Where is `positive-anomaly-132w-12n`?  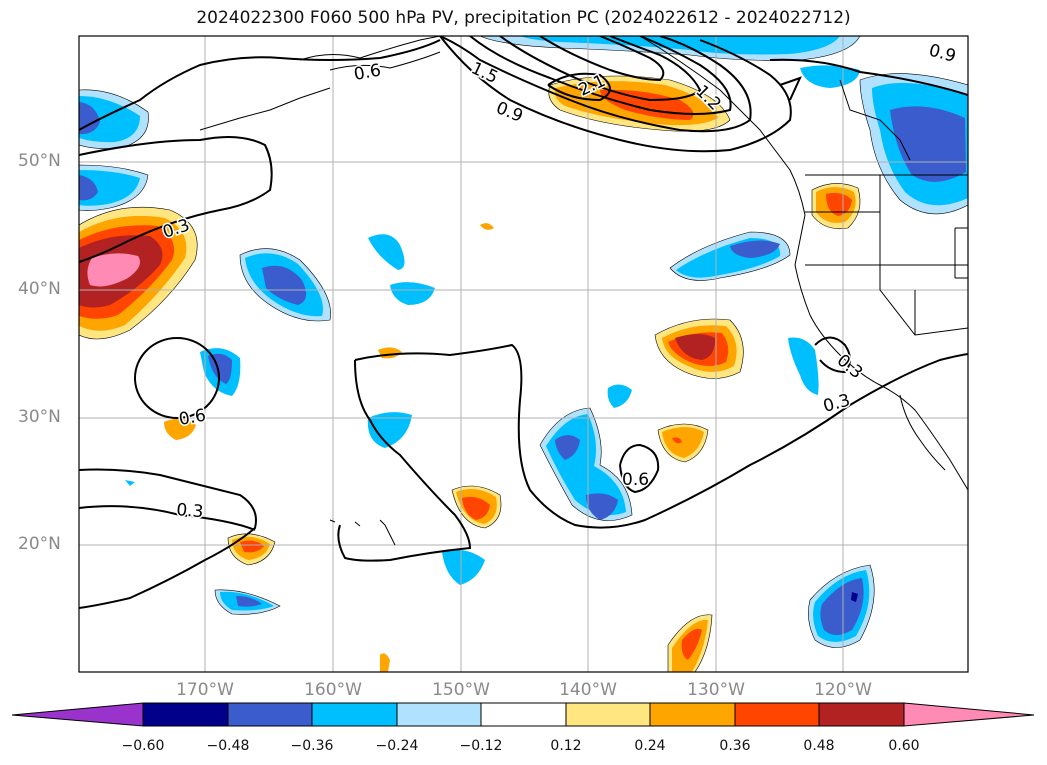 positive-anomaly-132w-12n is located at coordinates (690, 643).